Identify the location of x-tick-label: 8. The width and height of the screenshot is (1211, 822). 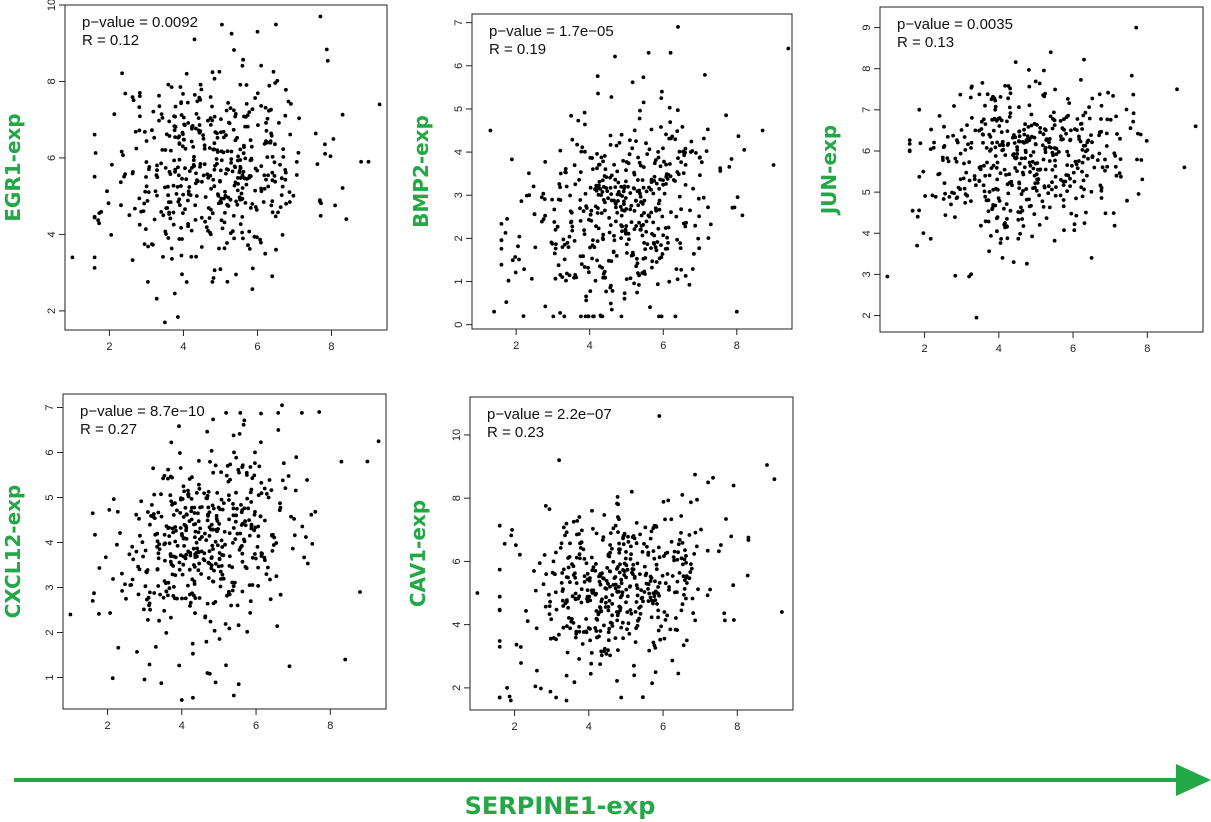
(331, 347).